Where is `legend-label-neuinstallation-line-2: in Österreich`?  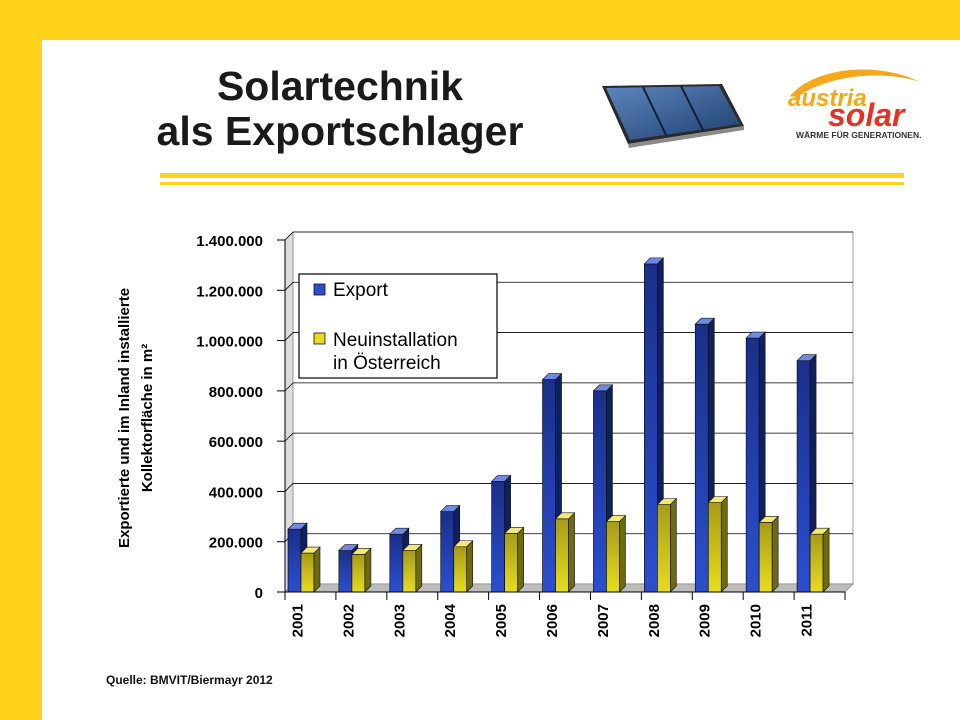
legend-label-neuinstallation-line-2: in Österreich is located at coordinates (387, 363).